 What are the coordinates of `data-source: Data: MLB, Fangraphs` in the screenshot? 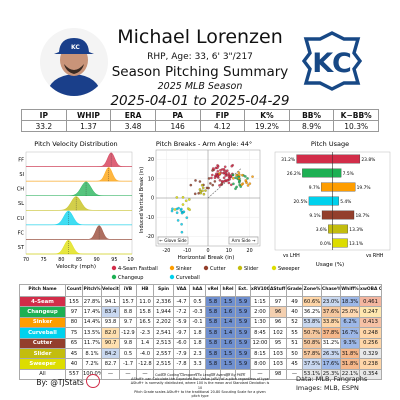 It's located at (332, 379).